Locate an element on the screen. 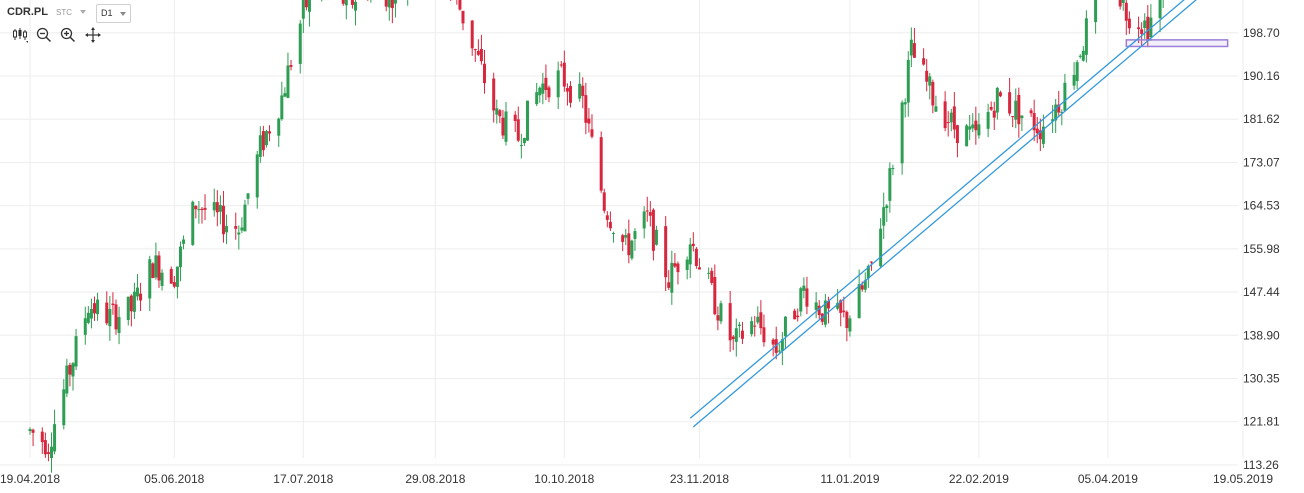 This screenshot has width=1304, height=493. timeframe-select: D1 is located at coordinates (113, 13).